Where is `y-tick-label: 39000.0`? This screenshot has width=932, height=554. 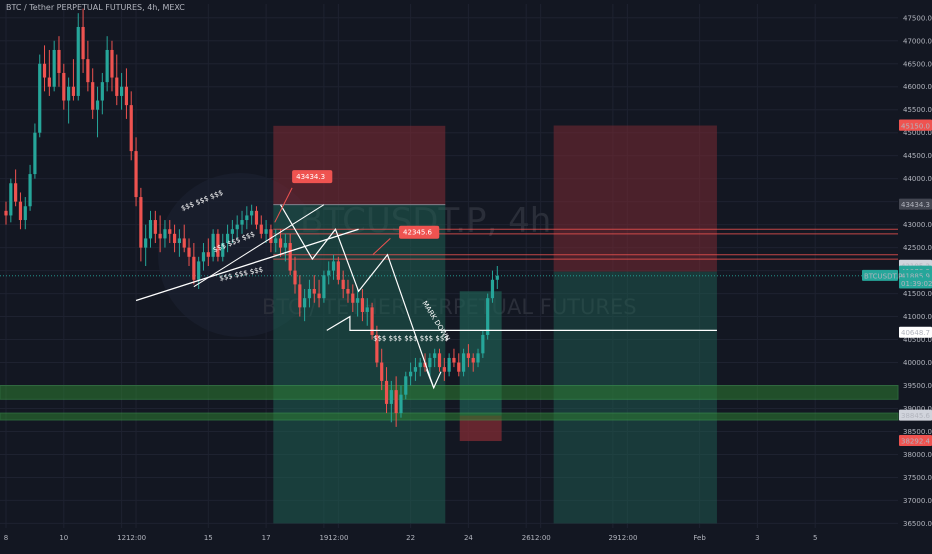 y-tick-label: 39000.0 is located at coordinates (917, 409).